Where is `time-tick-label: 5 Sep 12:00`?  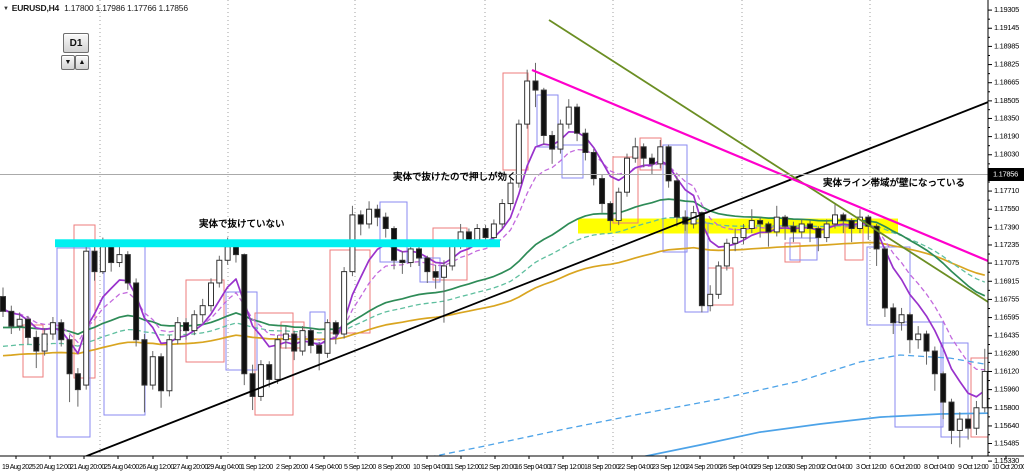 time-tick-label: 5 Sep 12:00 is located at coordinates (360, 467).